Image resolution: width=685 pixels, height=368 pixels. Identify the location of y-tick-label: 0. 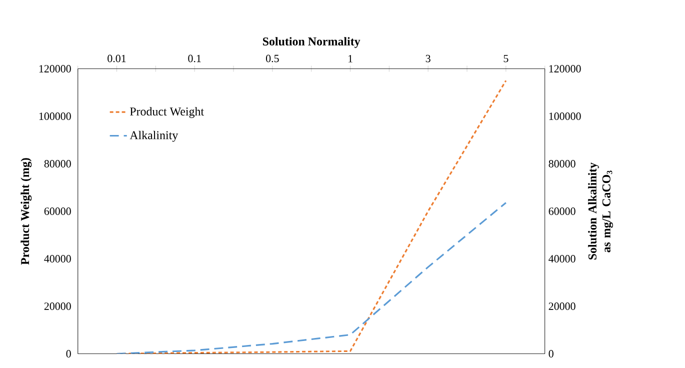
(68, 354).